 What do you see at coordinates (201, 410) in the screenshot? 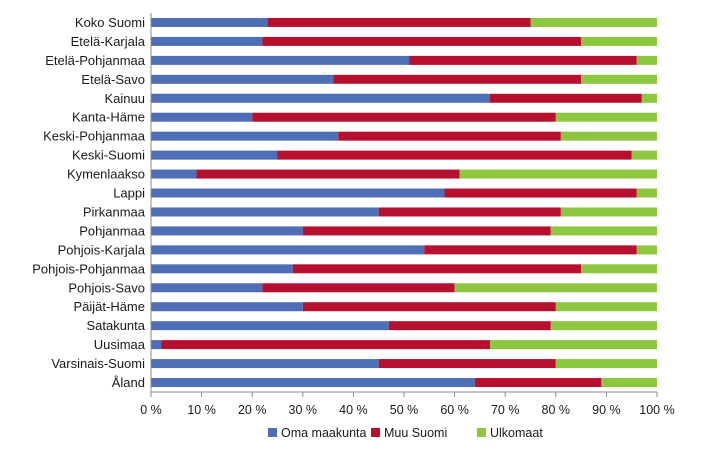
I see `x-tick-label: 10 %` at bounding box center [201, 410].